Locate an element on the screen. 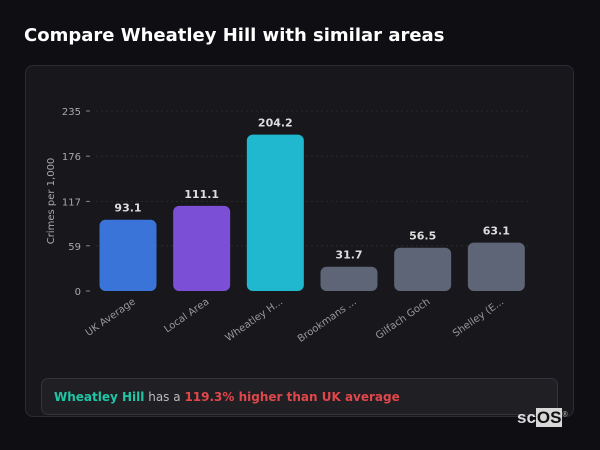 The height and width of the screenshot is (450, 600). y-tick-label: 117 is located at coordinates (71, 202).